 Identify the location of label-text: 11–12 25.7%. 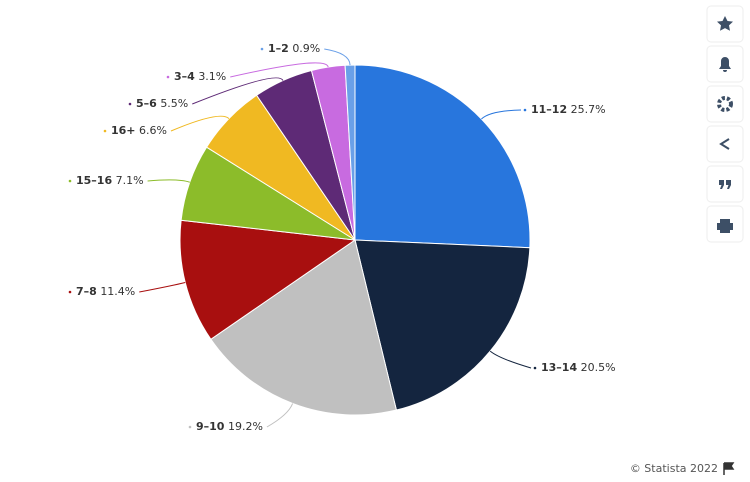
(568, 109).